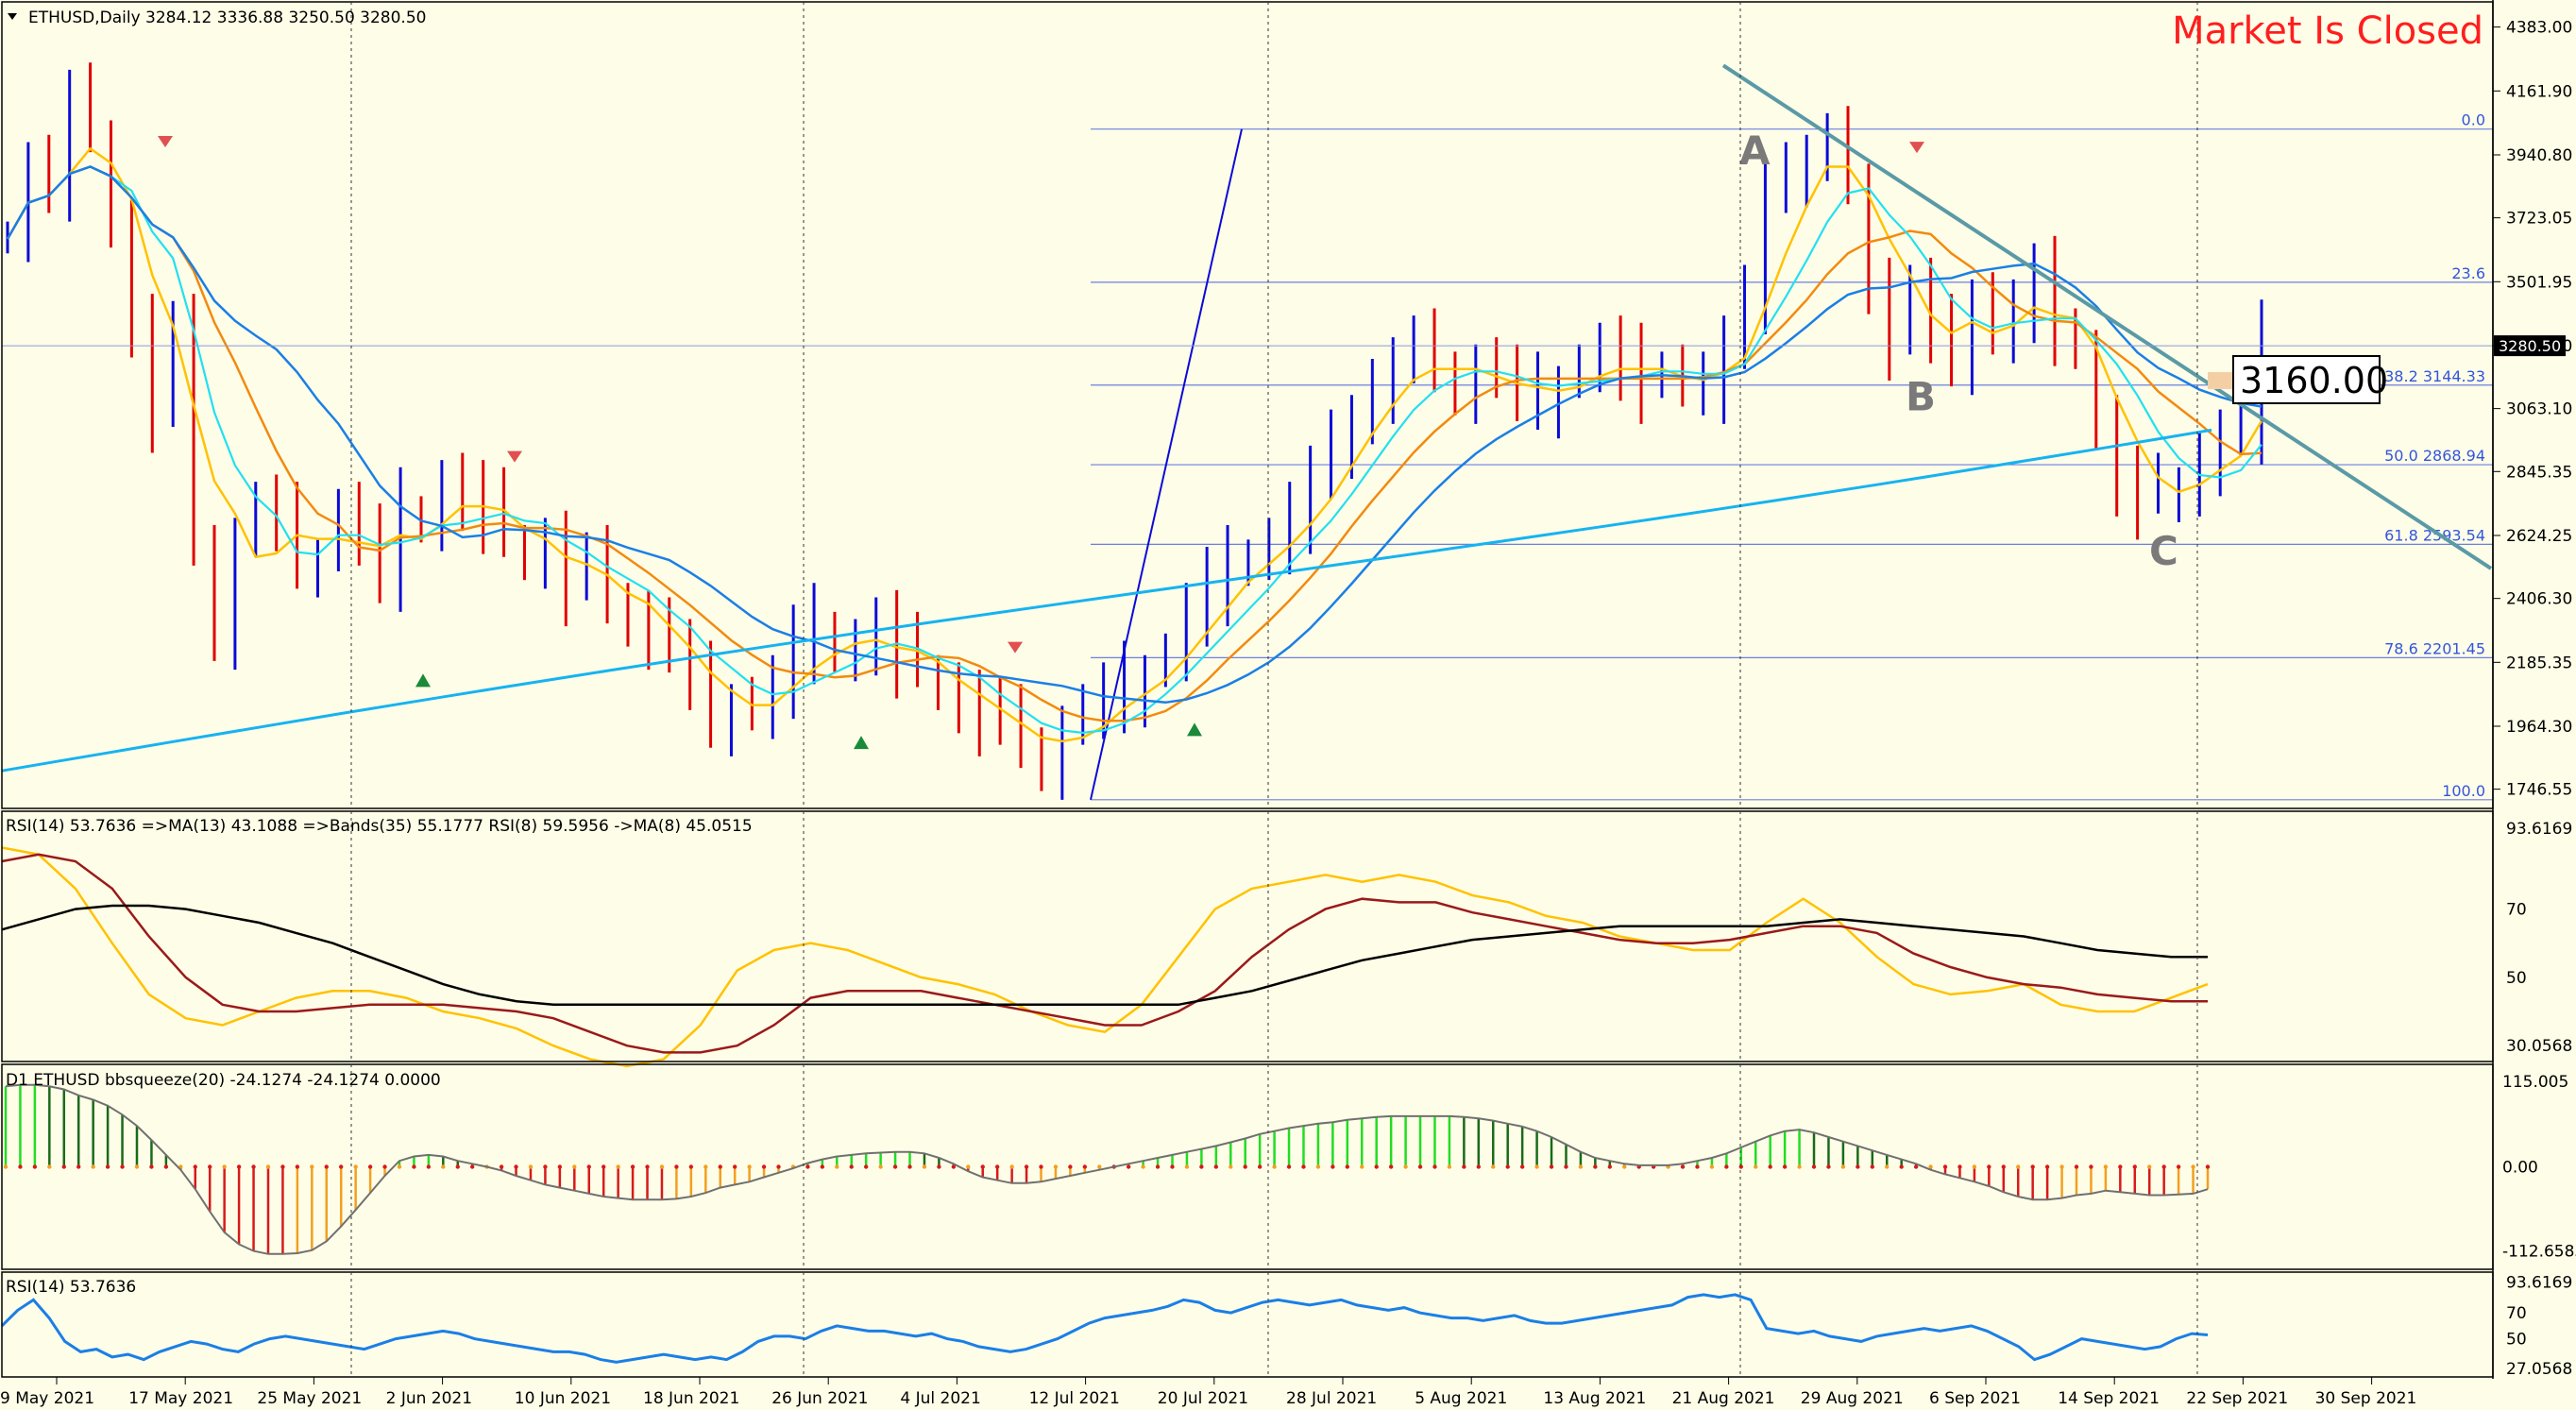 This screenshot has width=2576, height=1410. What do you see at coordinates (2539, 536) in the screenshot?
I see `y-tick-label: 2624.25` at bounding box center [2539, 536].